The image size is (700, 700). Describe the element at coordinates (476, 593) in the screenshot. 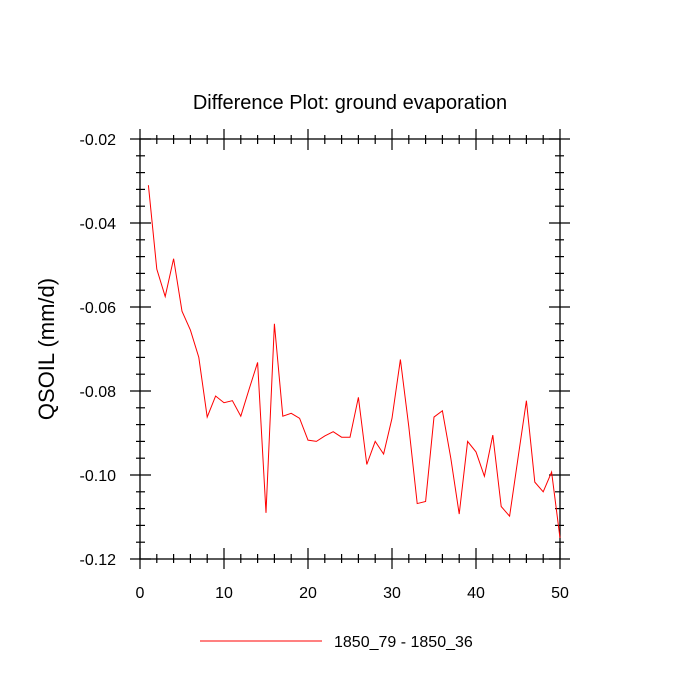

I see `x-tick-label: 40` at that location.